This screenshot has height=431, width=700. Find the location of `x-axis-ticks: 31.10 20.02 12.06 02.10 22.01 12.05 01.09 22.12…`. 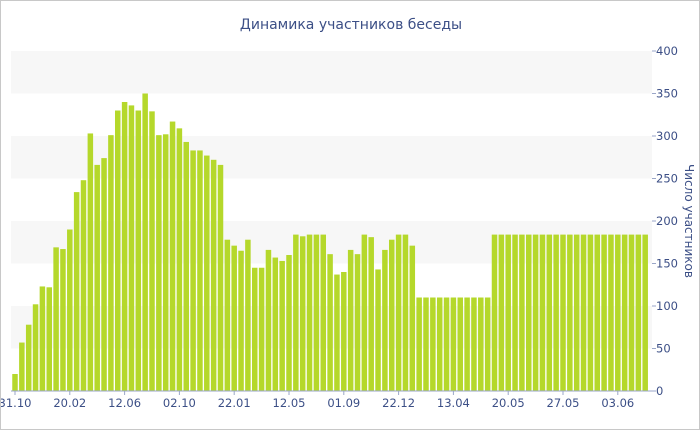

x-axis-ticks: 31.10 20.02 12.06 02.10 22.01 12.05 01.09 22.12… is located at coordinates (317, 400).